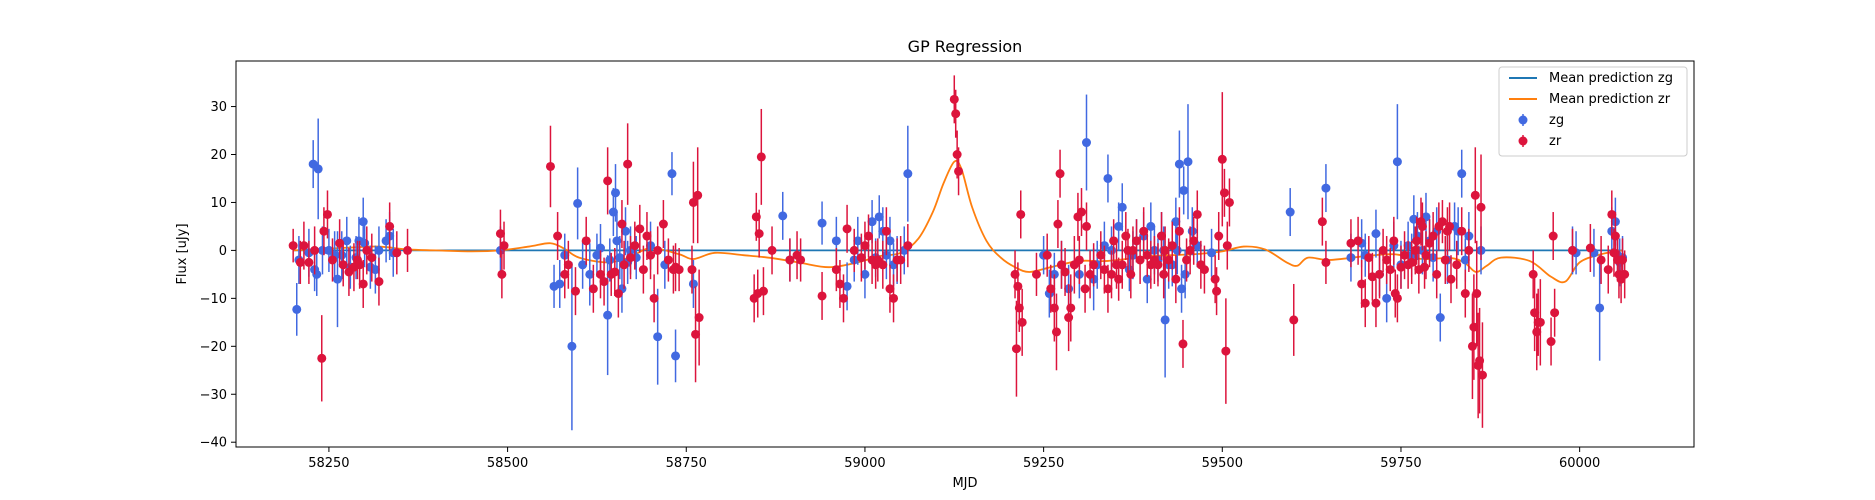 Image resolution: width=1875 pixels, height=500 pixels. What do you see at coordinates (213, 395) in the screenshot?
I see `y-tick-label: −30` at bounding box center [213, 395].